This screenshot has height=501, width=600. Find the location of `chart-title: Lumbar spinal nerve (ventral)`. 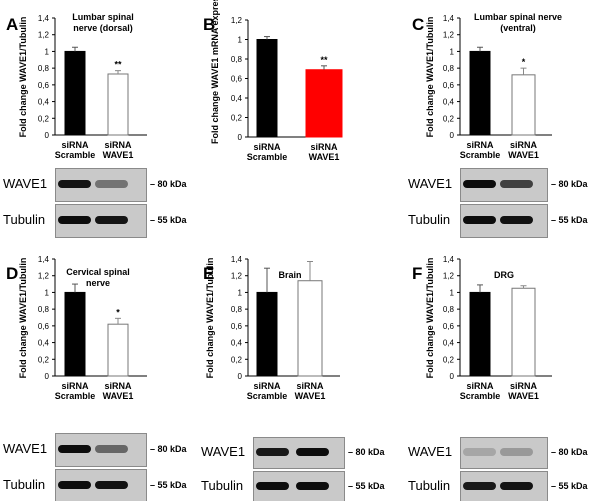

chart-title: Lumbar spinal nerve (ventral) is located at coordinates (518, 22).